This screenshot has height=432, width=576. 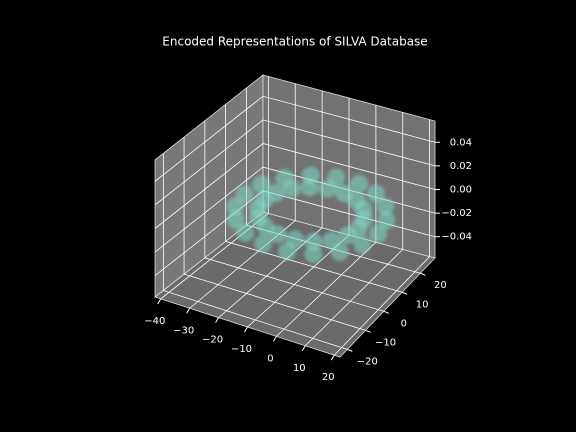 I want to click on x-tick-label: −40, so click(x=154, y=321).